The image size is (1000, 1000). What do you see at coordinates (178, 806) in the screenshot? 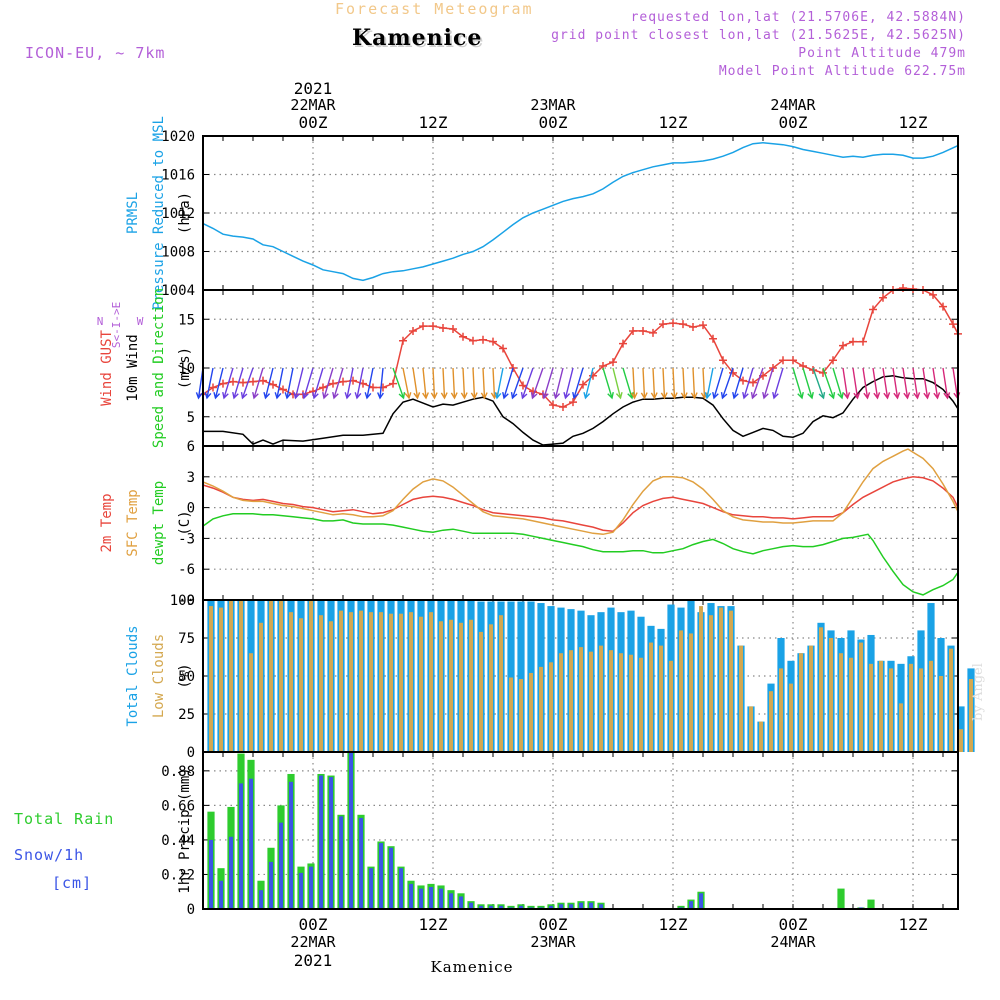
I see `y-tick-label: 0.66` at bounding box center [178, 806].